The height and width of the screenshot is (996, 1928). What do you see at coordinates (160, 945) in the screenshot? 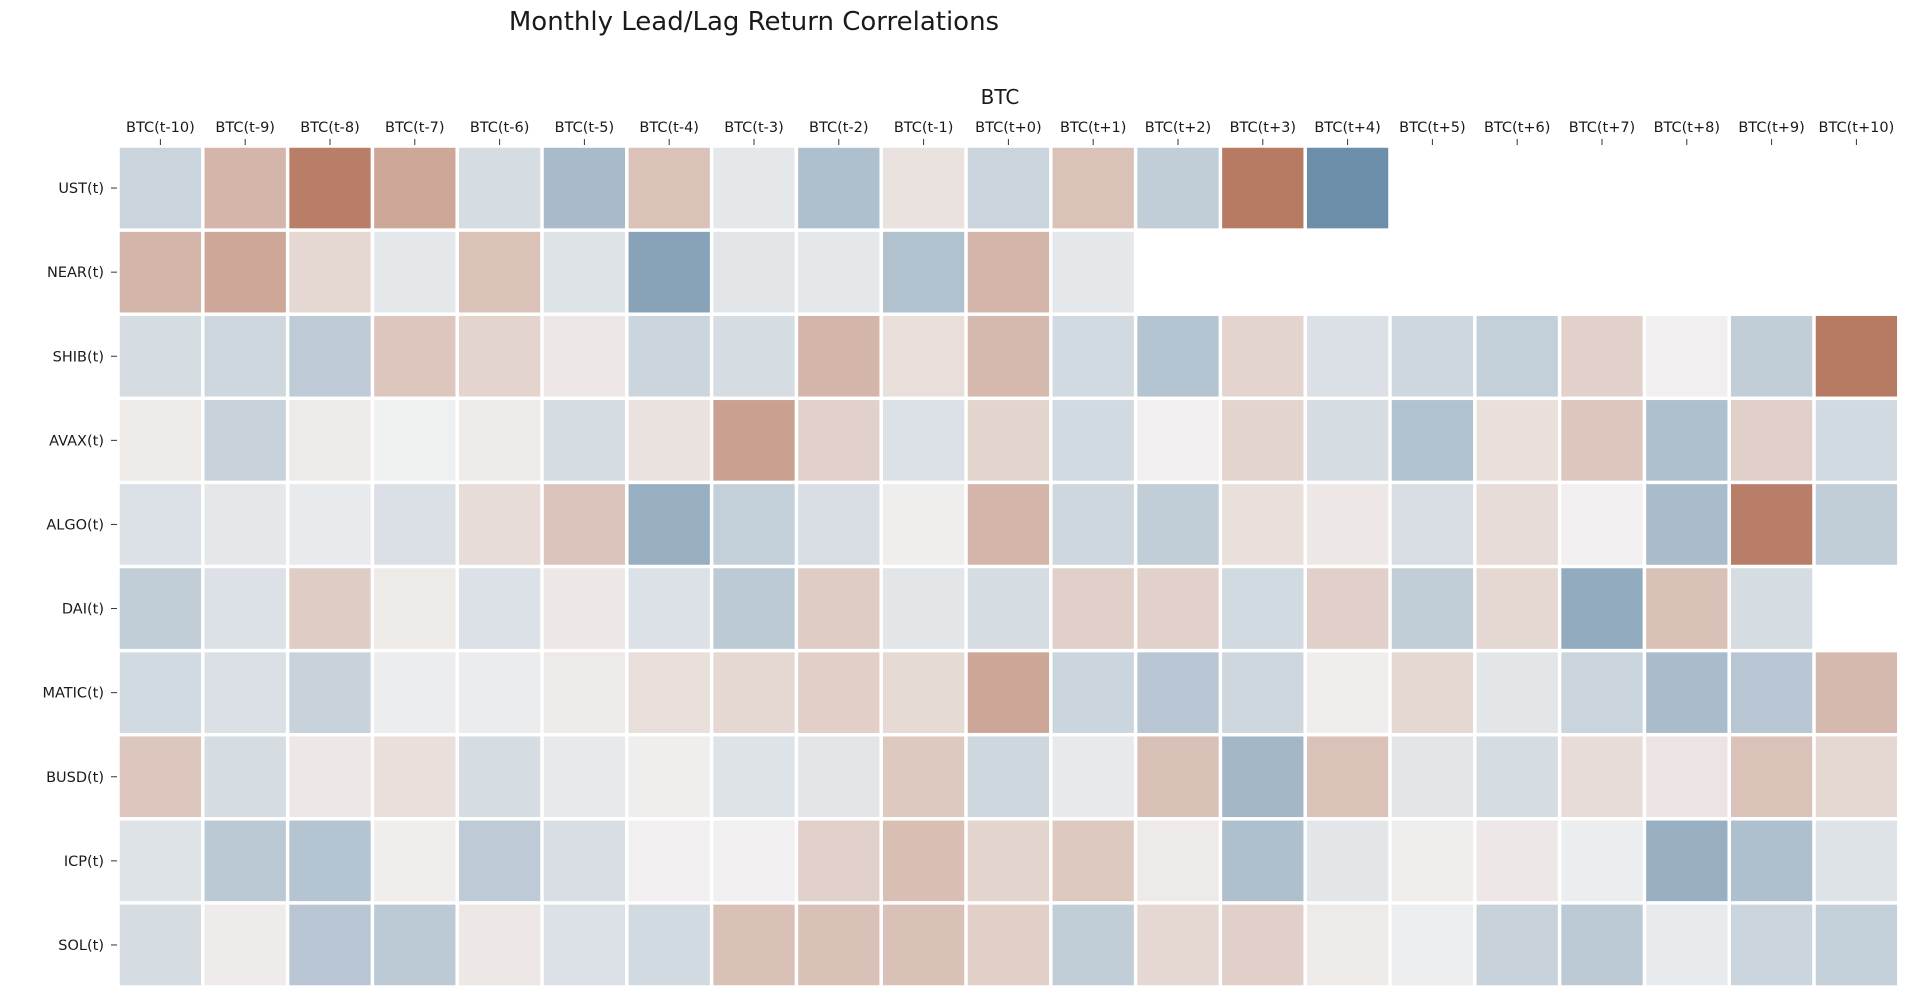
I see `heatmap-cell: SOL(t) vs BTC(t-10): -0.18` at bounding box center [160, 945].